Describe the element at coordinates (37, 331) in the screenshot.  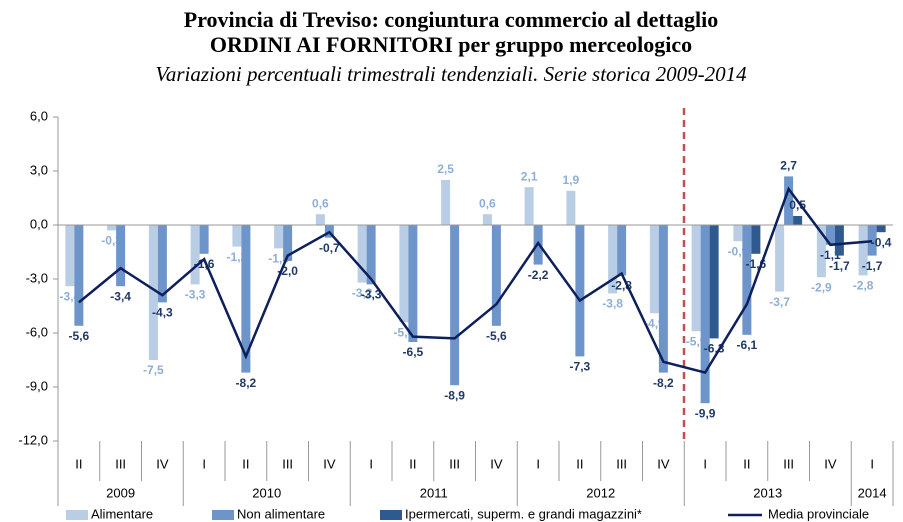
I see `y-tick-label: -6,0` at that location.